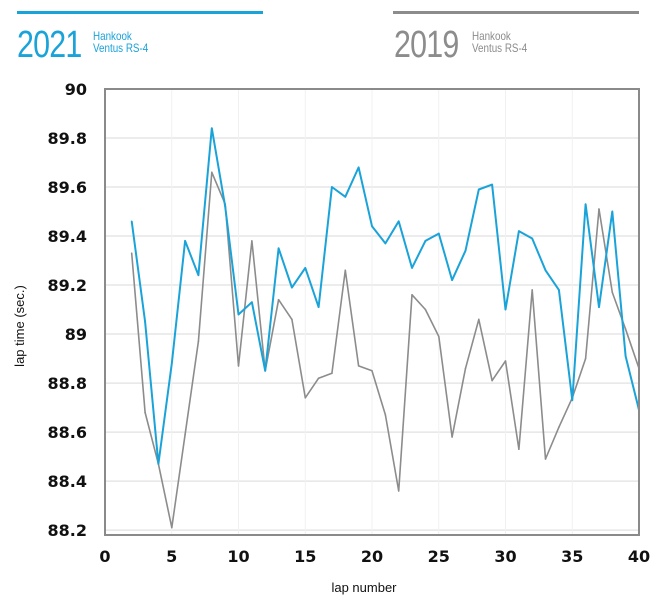 The image size is (652, 601). Describe the element at coordinates (372, 556) in the screenshot. I see `x-tick-label: 20` at that location.